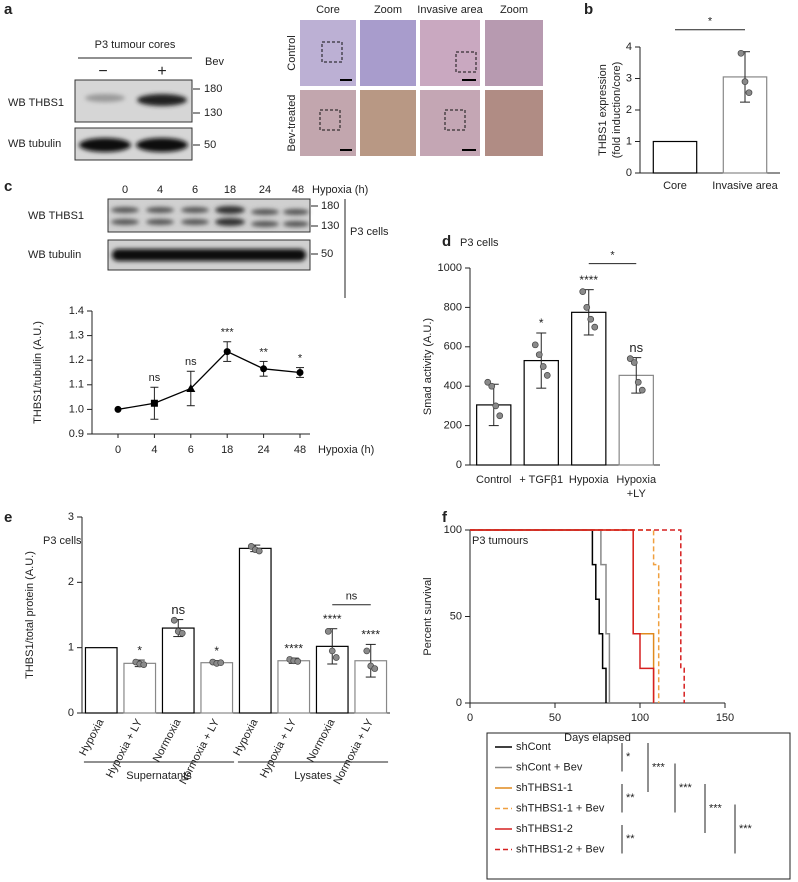 This screenshot has height=882, width=798. What do you see at coordinates (265, 190) in the screenshot?
I see `timepoint: 24` at bounding box center [265, 190].